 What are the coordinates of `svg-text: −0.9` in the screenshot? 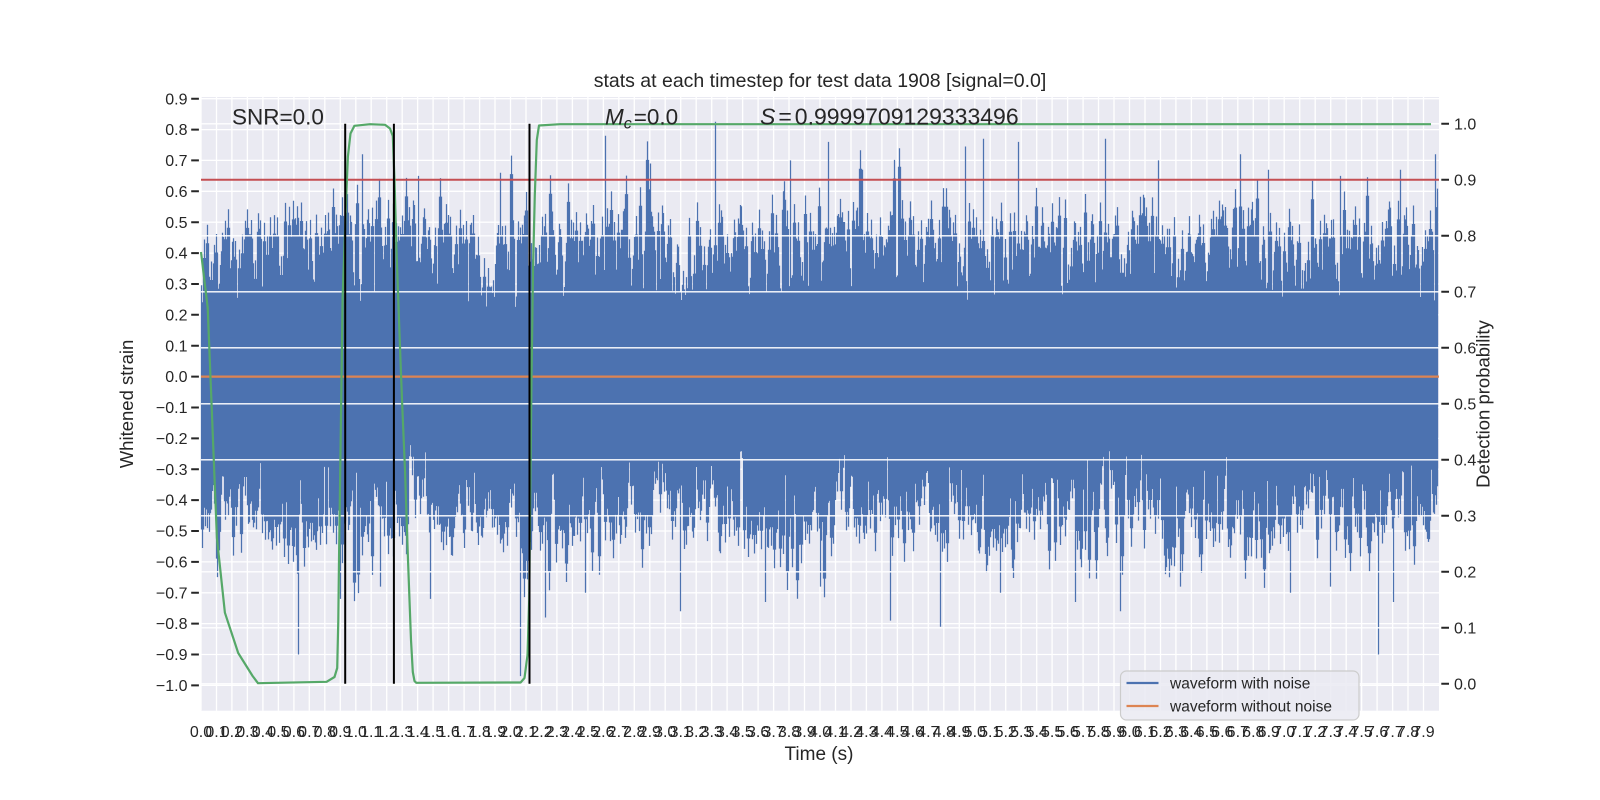 It's located at (172, 655).